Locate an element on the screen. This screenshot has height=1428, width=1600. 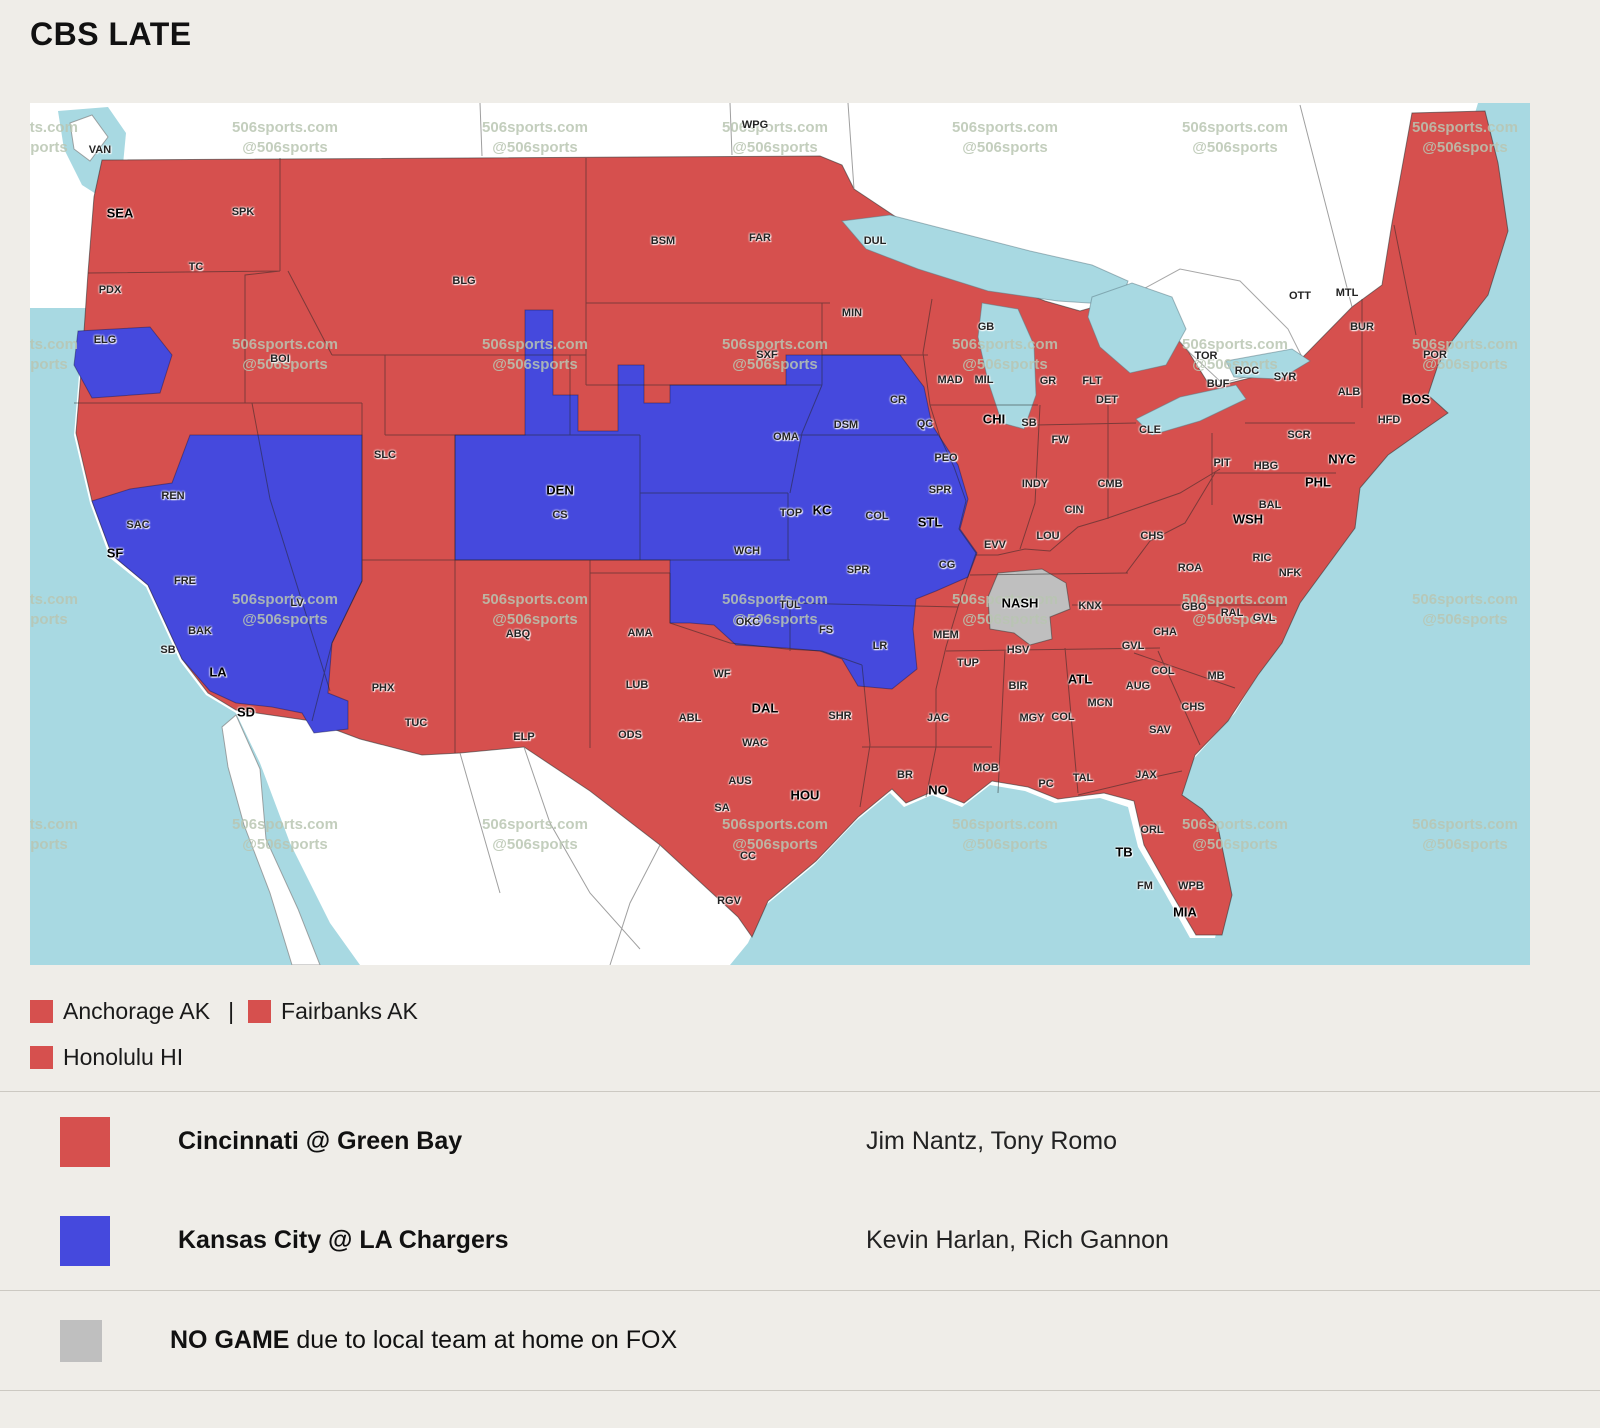
game-matchup: Cincinnati @ Green Bay is located at coordinates (320, 1141).